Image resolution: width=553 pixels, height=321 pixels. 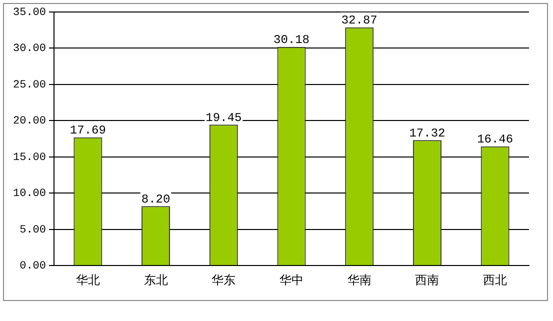 What do you see at coordinates (359, 279) in the screenshot?
I see `x-tick-label: 华南` at bounding box center [359, 279].